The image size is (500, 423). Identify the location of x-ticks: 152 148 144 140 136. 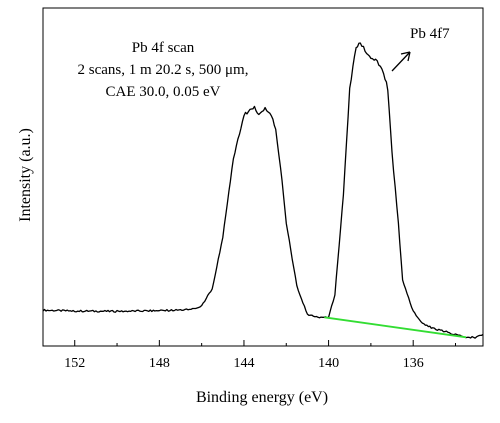
(260, 355).